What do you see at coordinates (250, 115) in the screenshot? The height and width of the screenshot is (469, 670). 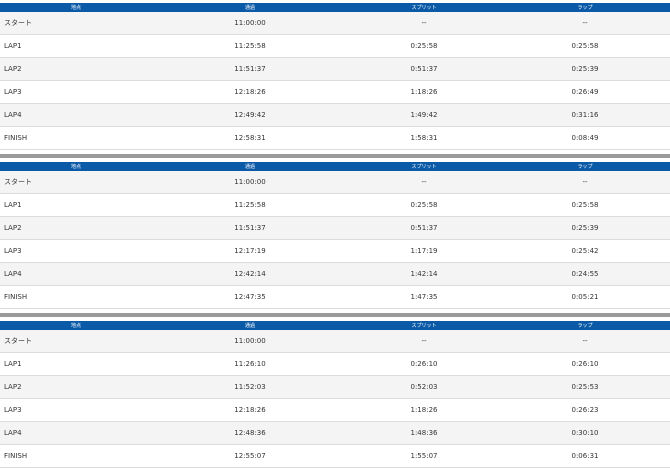 I see `cell: 12:49:42` at bounding box center [250, 115].